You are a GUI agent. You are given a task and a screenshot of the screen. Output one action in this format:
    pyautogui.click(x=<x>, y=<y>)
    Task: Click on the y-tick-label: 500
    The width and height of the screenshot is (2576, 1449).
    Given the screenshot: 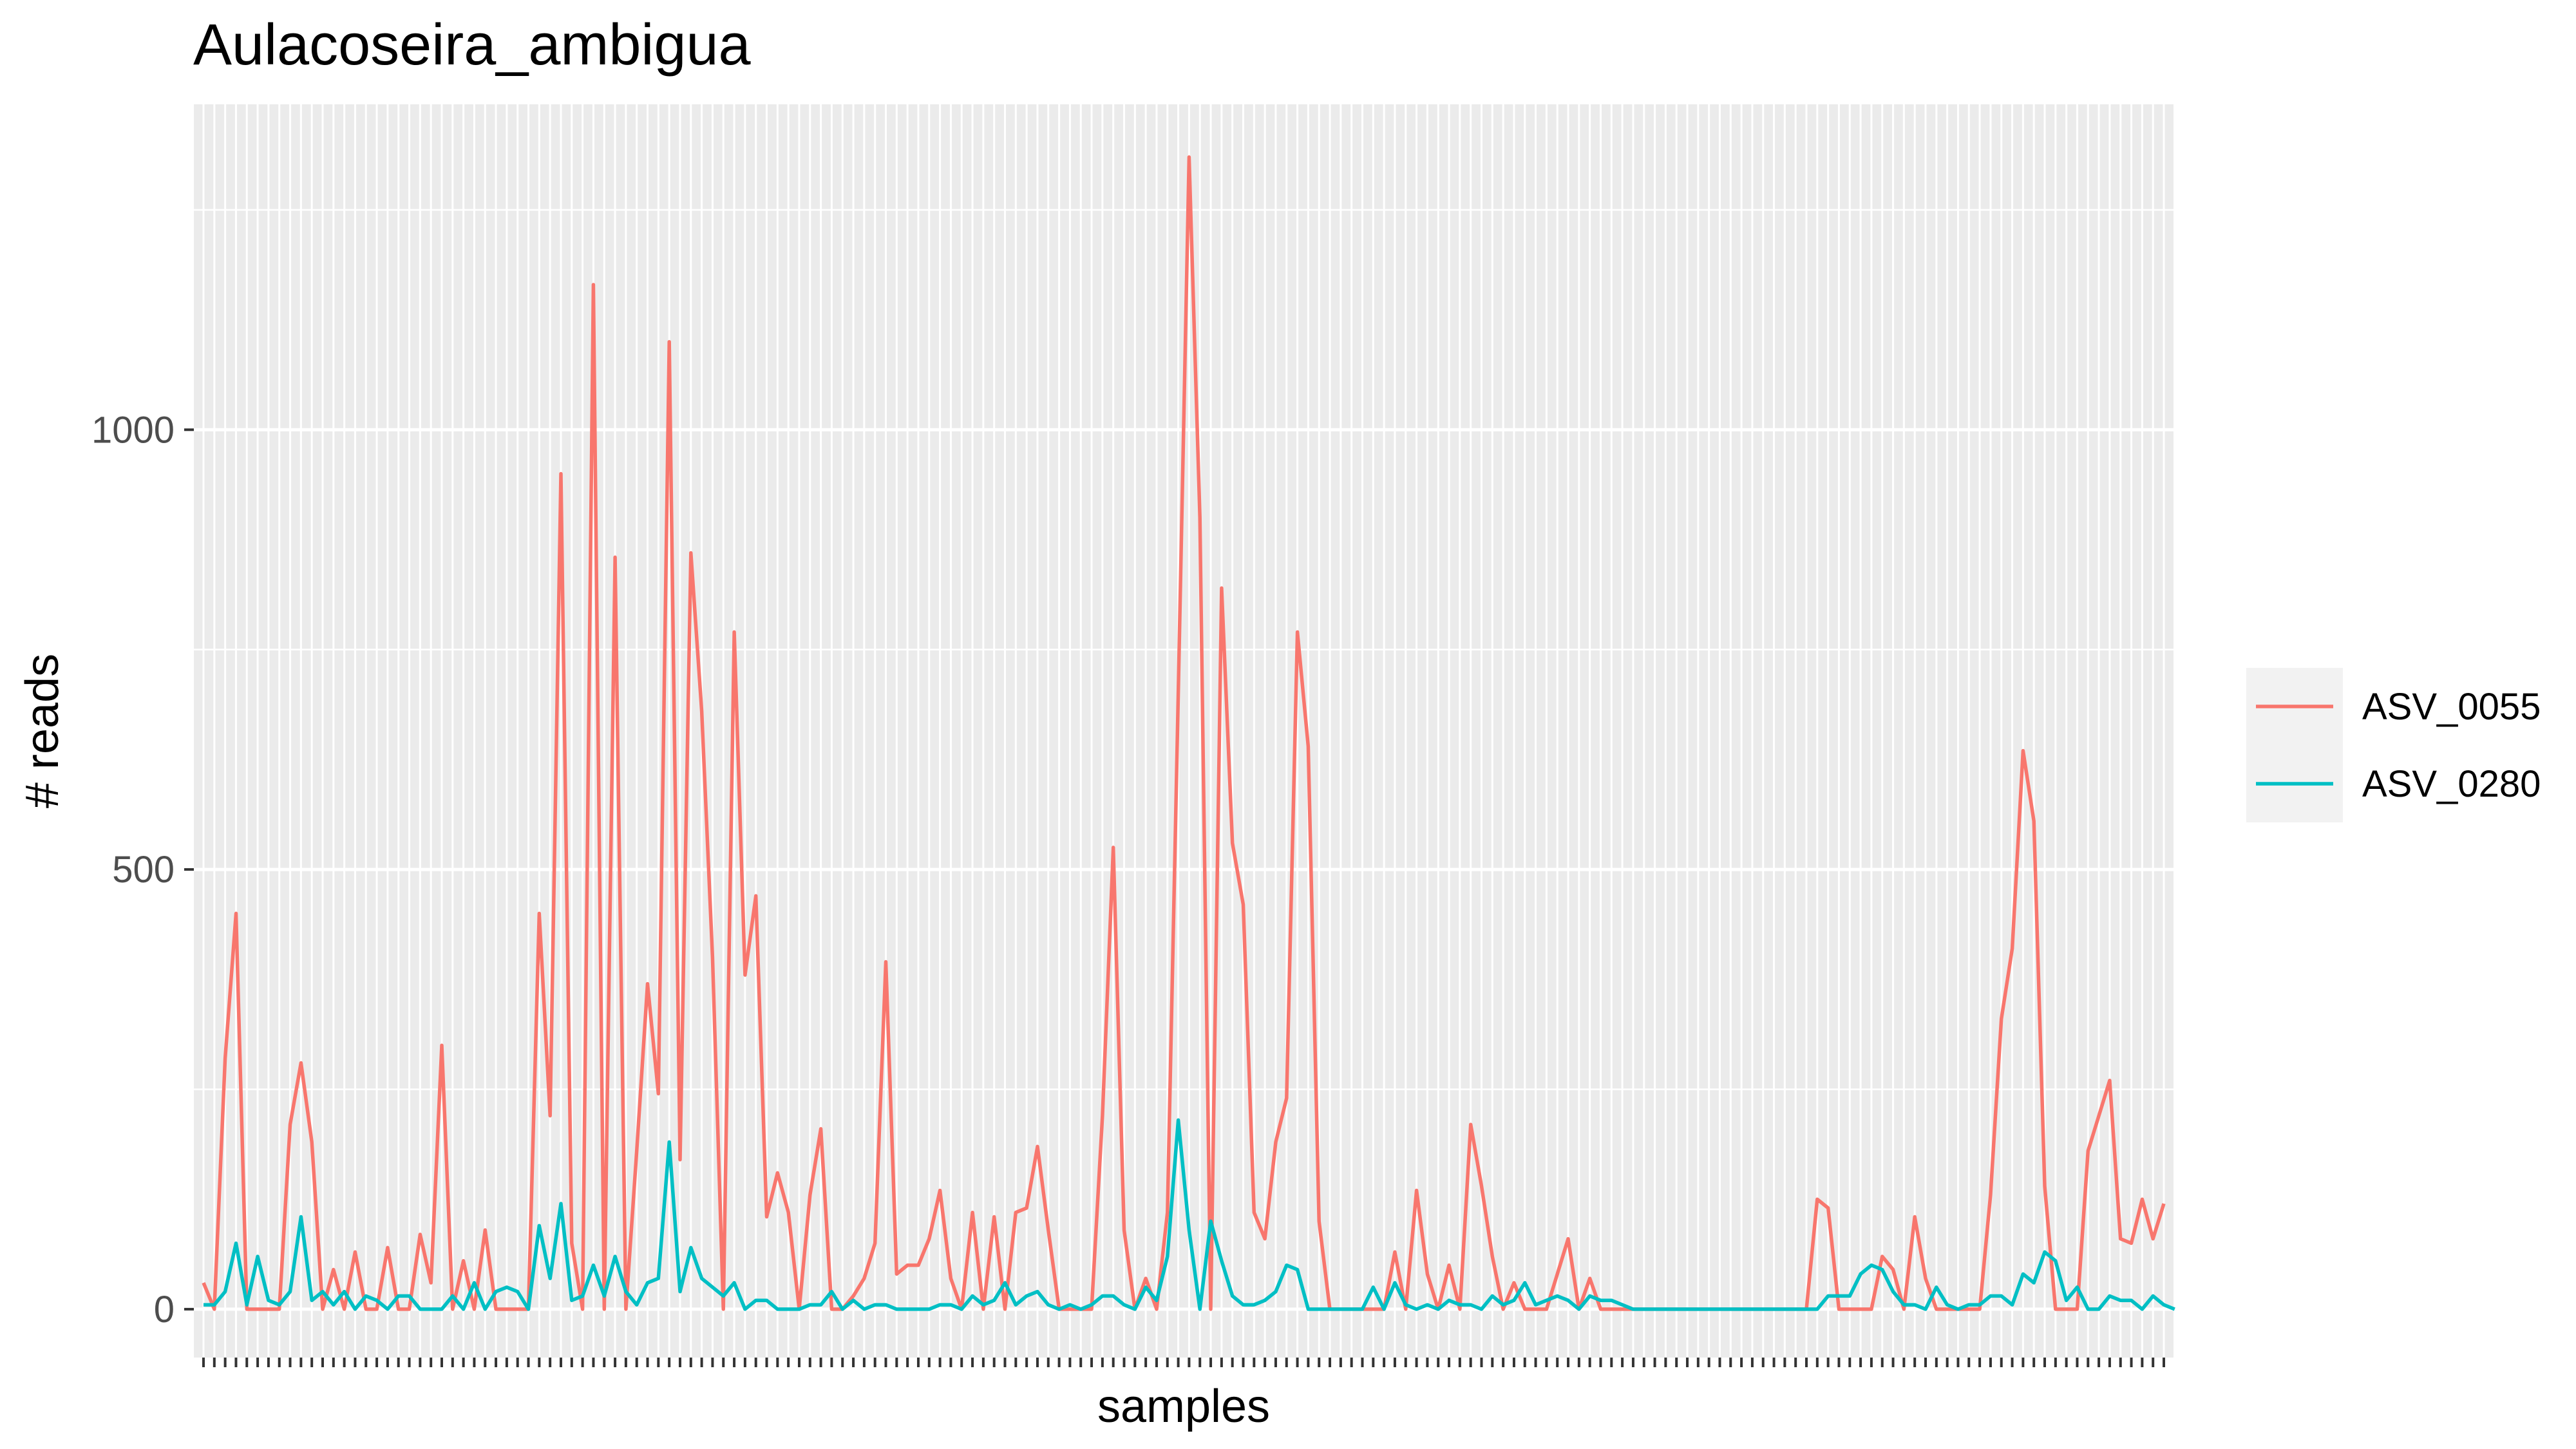 What is the action you would take?
    pyautogui.click(x=143, y=870)
    